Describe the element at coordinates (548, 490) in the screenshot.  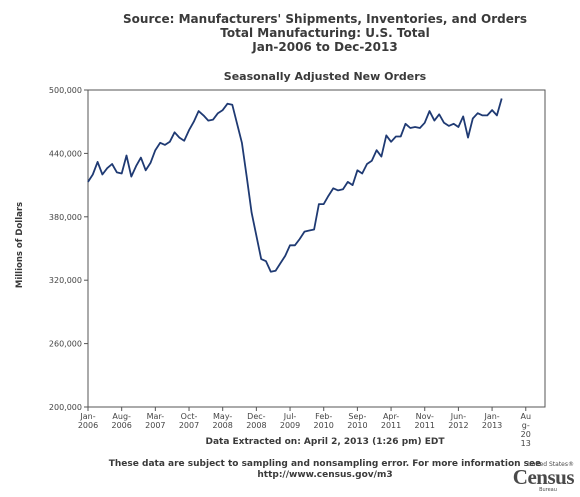
I see `logo-sub-text: Bureau` at that location.